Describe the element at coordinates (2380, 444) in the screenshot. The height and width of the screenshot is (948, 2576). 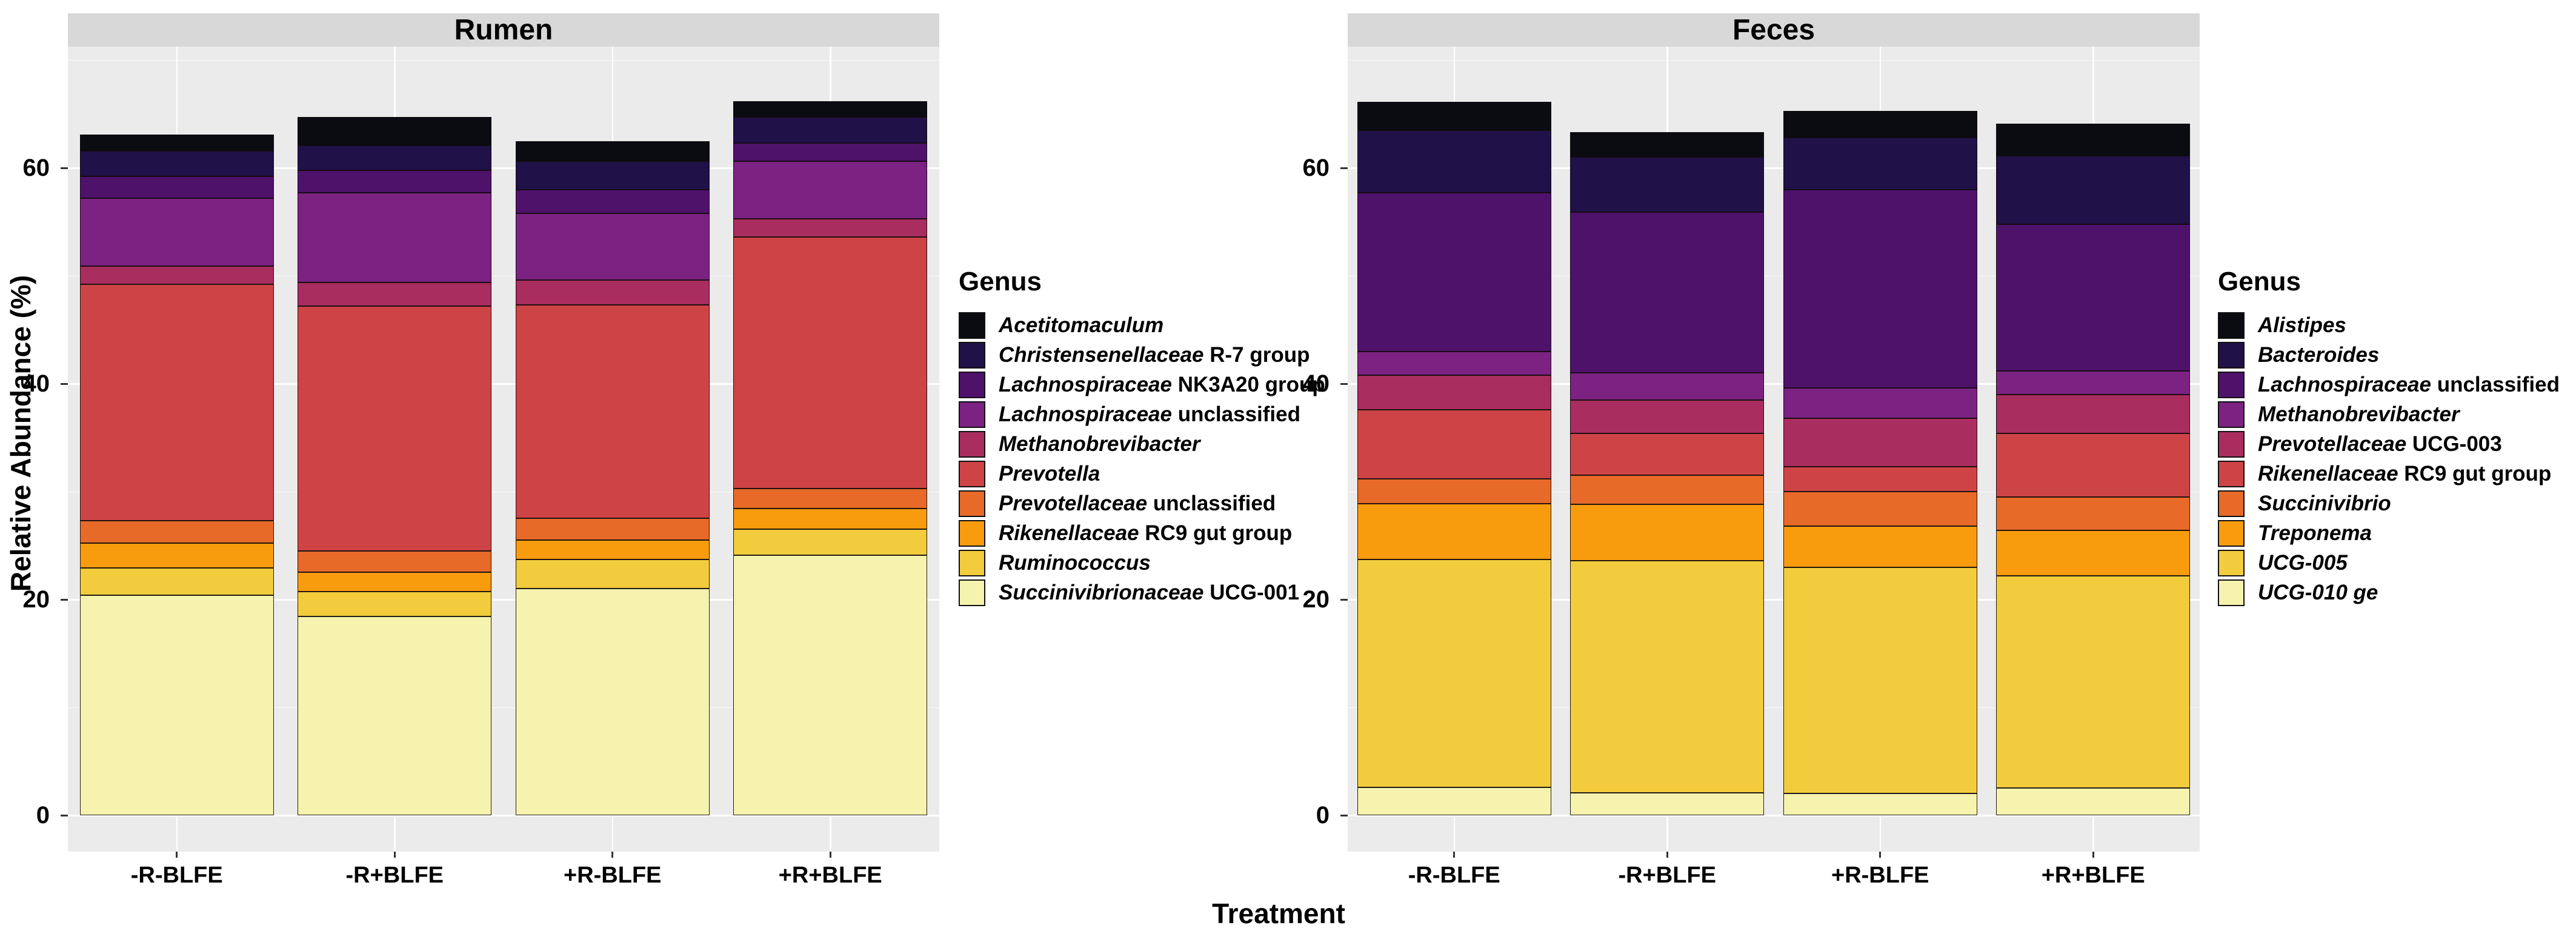
I see `legend-label: Prevotellaceae UCG-003` at that location.